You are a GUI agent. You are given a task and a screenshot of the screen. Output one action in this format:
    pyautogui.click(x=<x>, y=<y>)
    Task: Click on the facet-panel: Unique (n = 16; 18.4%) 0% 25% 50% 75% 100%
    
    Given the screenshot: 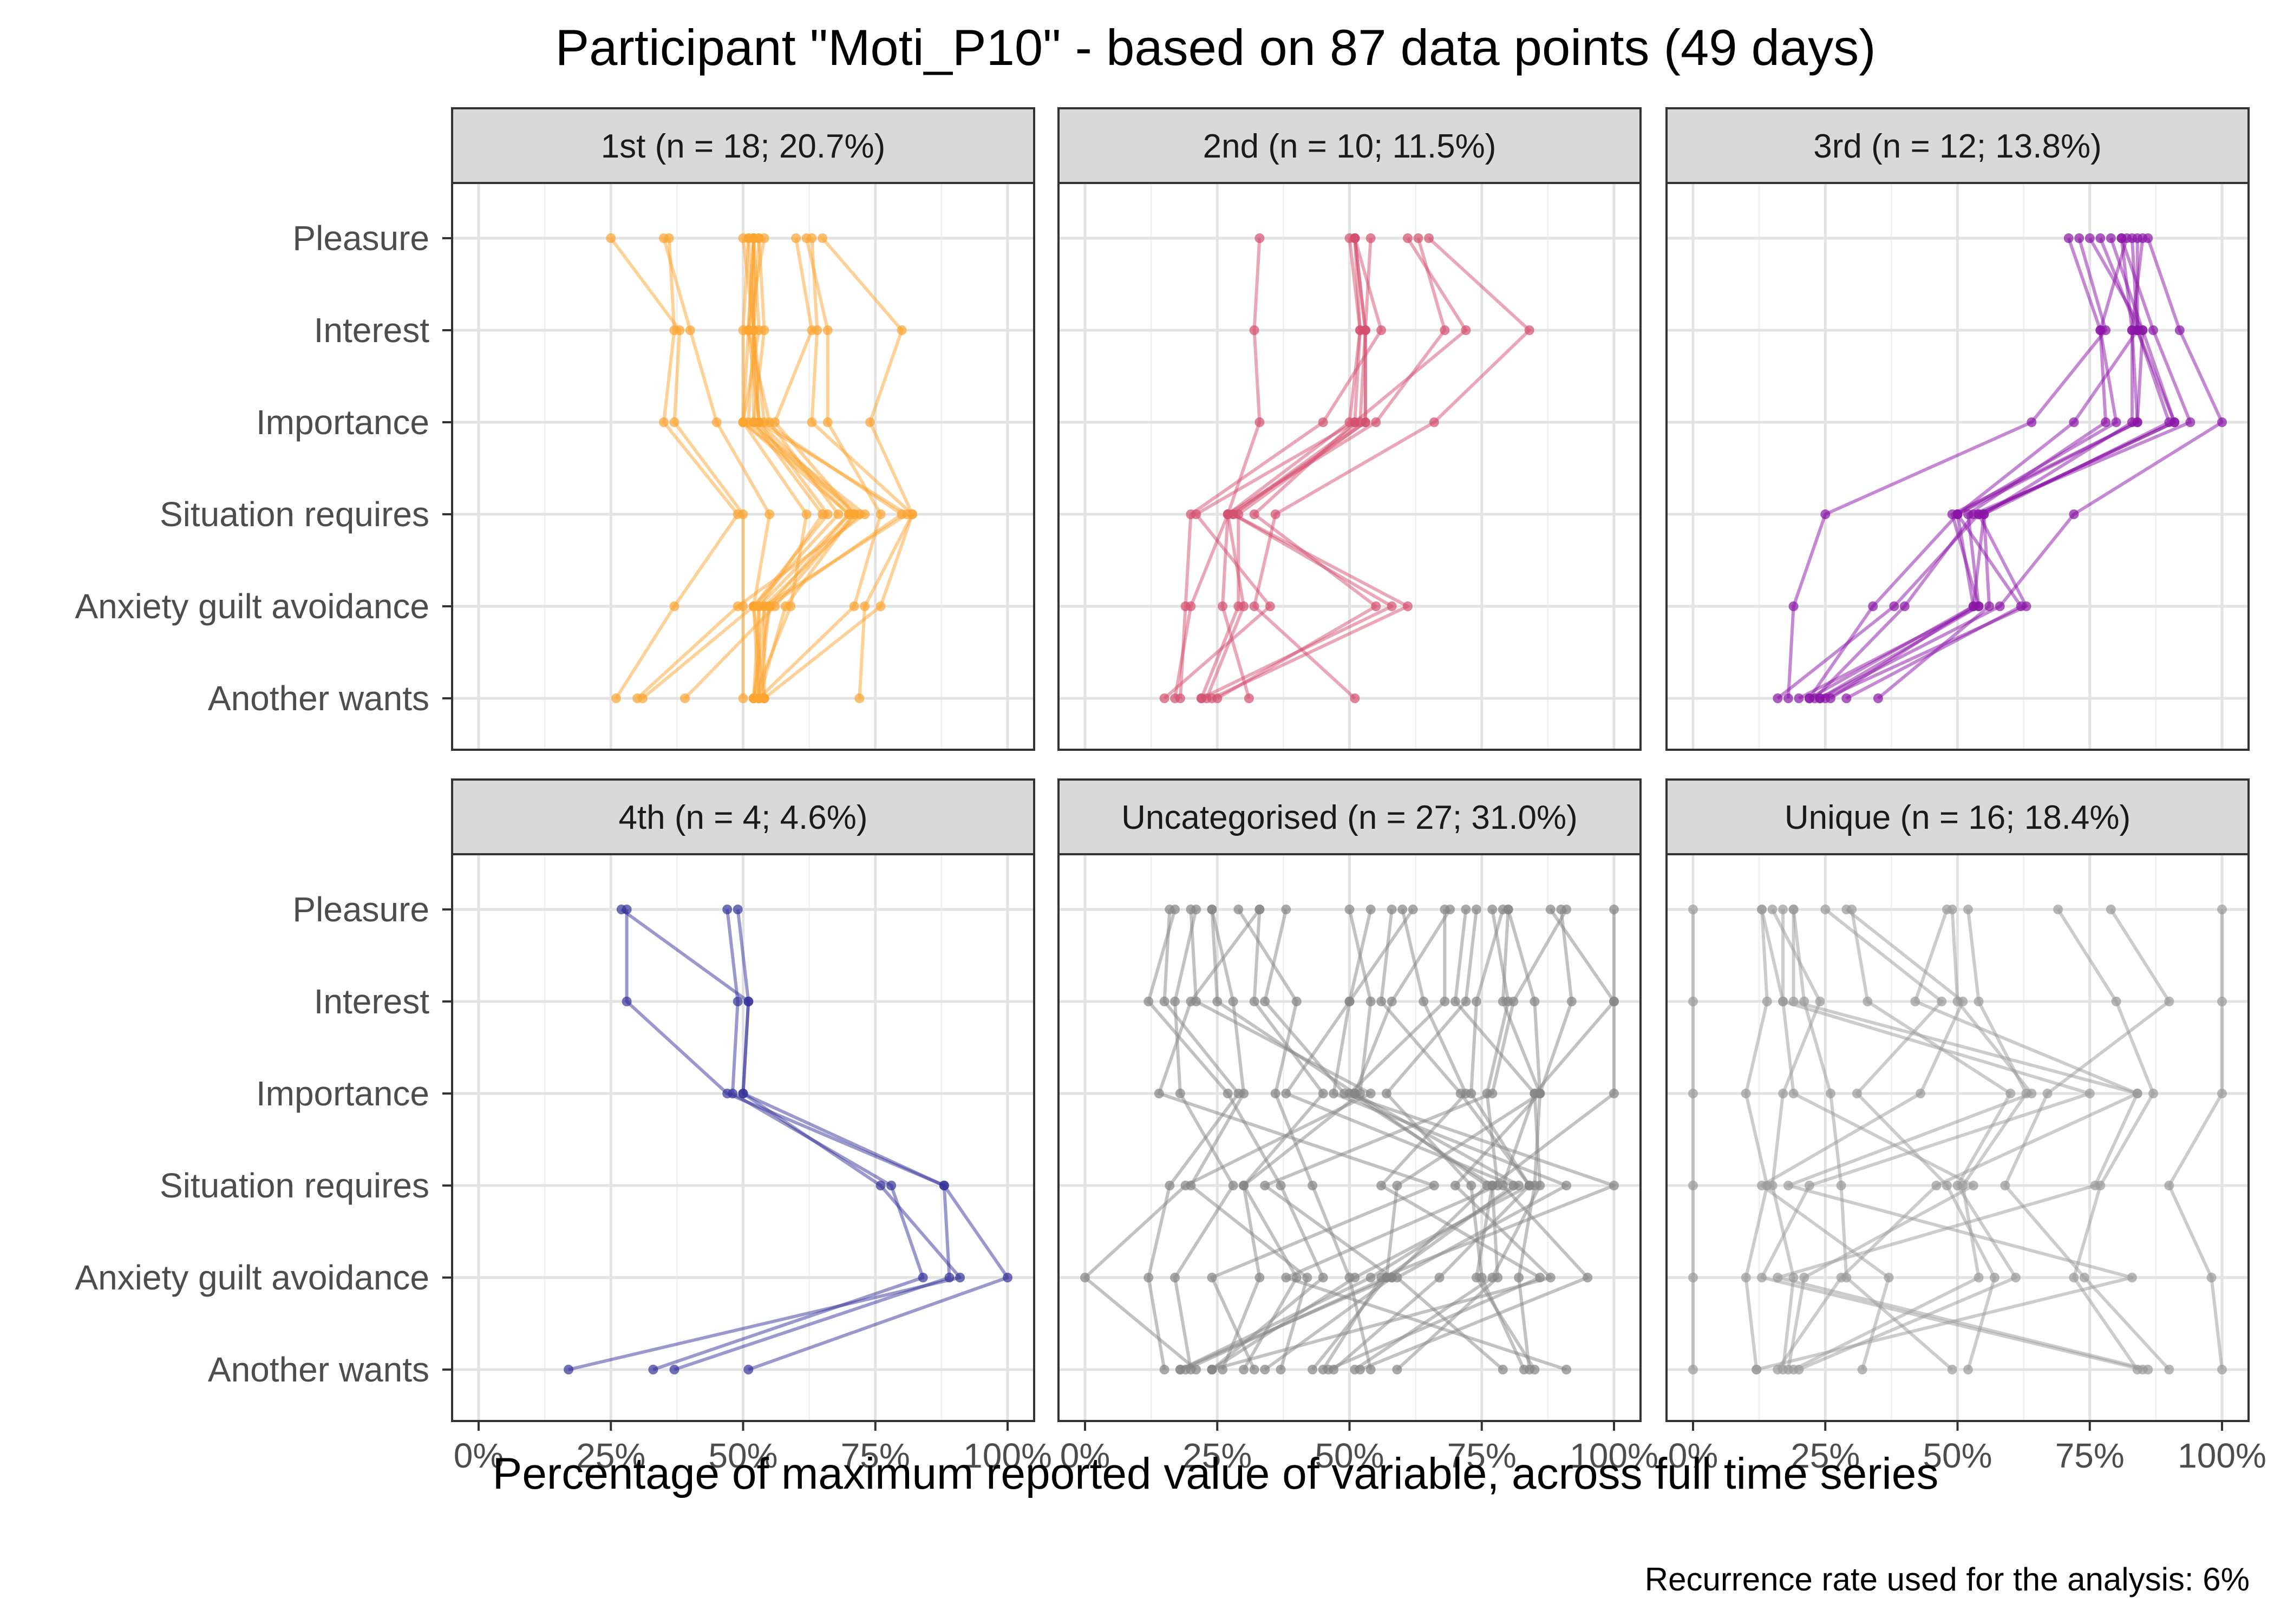 What is the action you would take?
    pyautogui.click(x=1966, y=1127)
    